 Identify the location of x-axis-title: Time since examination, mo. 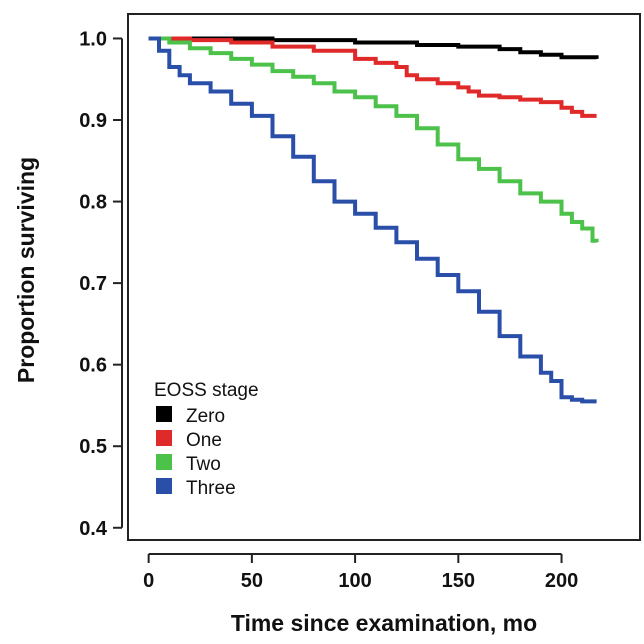
(384, 623).